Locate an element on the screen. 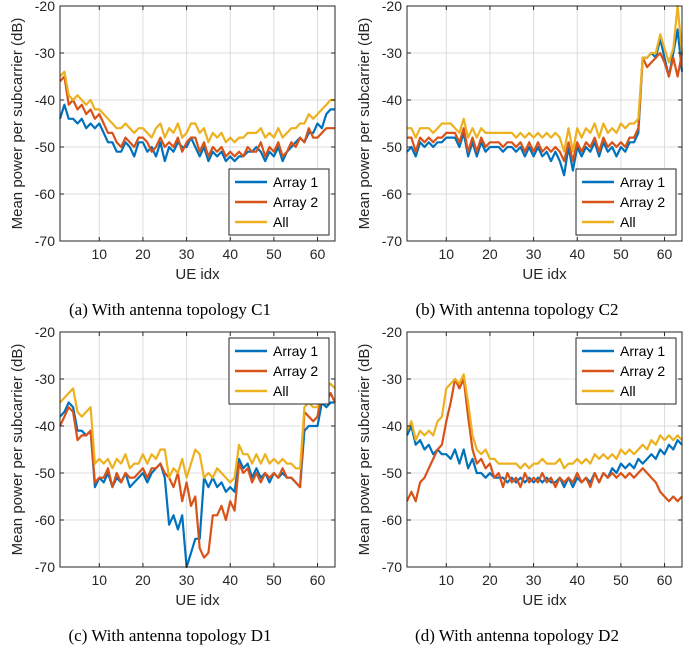 The image size is (694, 652). caption-d: (d) With antenna topology D2 is located at coordinates (517, 635).